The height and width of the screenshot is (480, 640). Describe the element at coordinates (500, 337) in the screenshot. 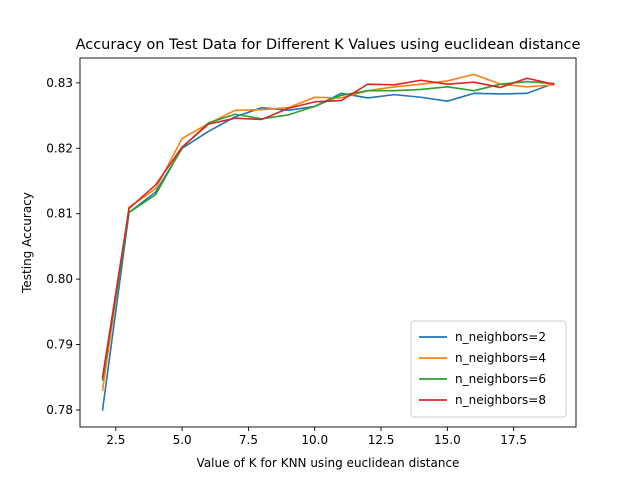

I see `legend-label: n_neighbors=2` at that location.